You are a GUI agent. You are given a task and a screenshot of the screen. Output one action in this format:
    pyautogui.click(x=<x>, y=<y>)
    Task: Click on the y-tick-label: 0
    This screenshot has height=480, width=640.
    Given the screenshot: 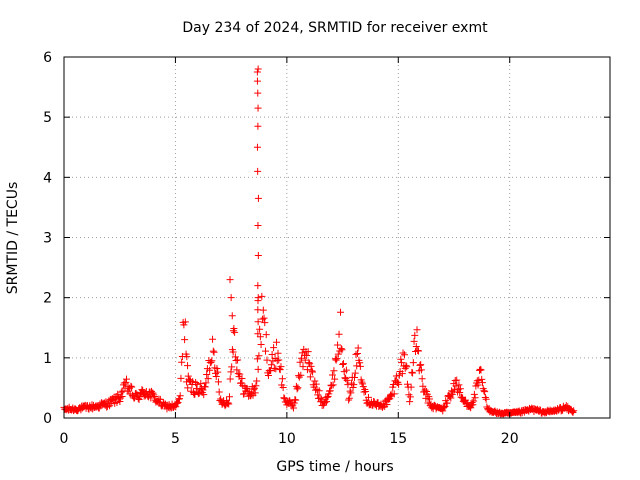 What is the action you would take?
    pyautogui.click(x=47, y=419)
    